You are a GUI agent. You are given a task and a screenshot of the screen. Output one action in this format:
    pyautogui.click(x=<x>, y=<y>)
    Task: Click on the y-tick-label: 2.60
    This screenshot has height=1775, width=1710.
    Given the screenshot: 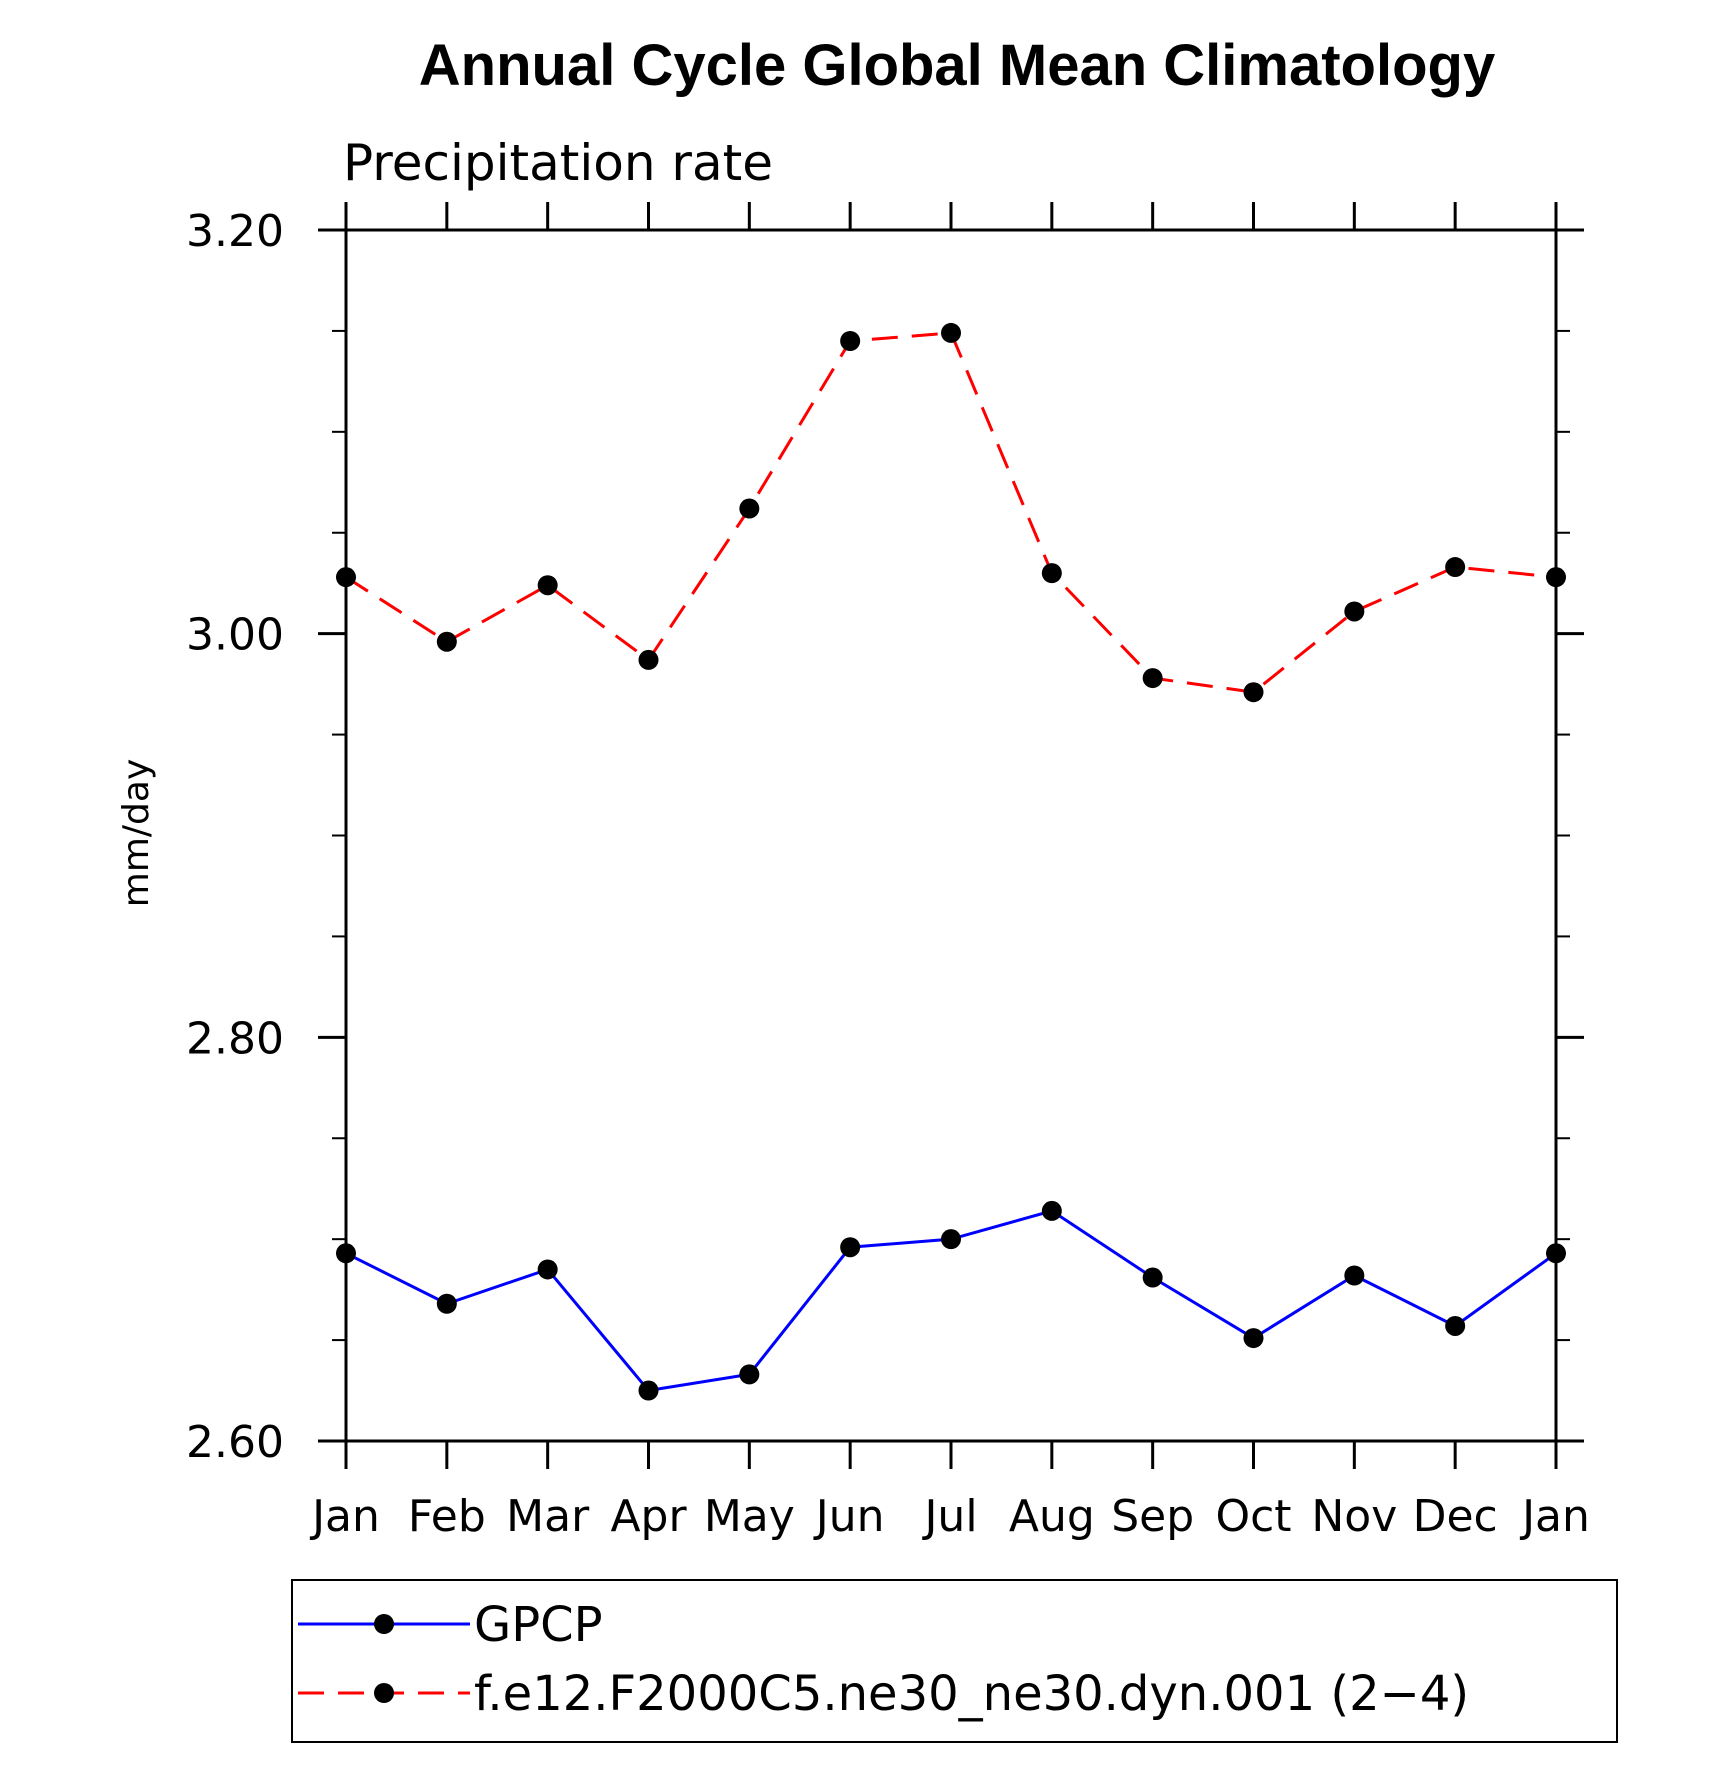 What is the action you would take?
    pyautogui.click(x=235, y=1442)
    